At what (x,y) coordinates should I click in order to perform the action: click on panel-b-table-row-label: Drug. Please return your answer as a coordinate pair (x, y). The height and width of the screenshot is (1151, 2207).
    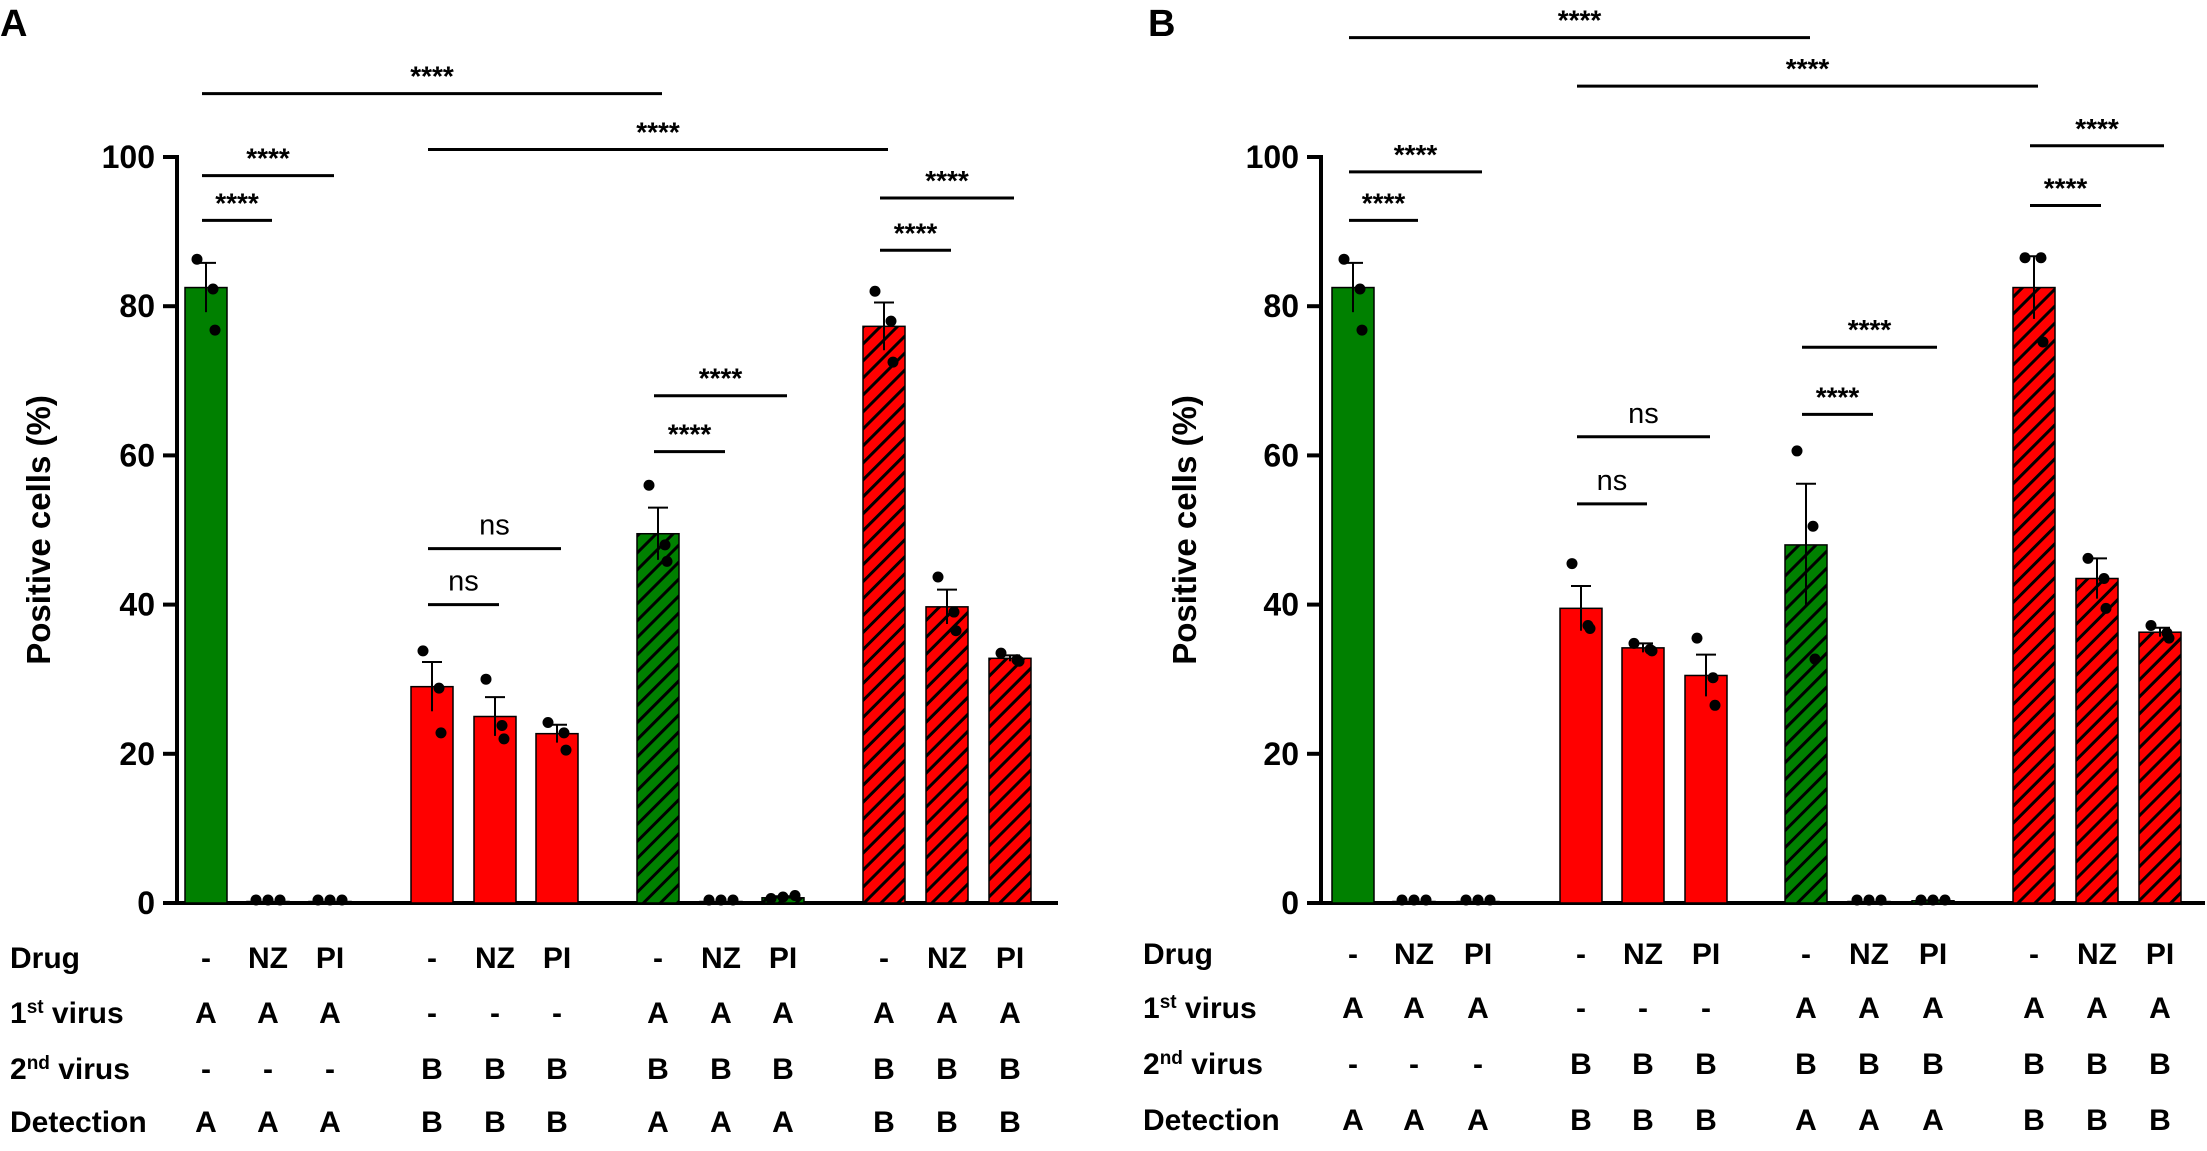
    Looking at the image, I should click on (1178, 954).